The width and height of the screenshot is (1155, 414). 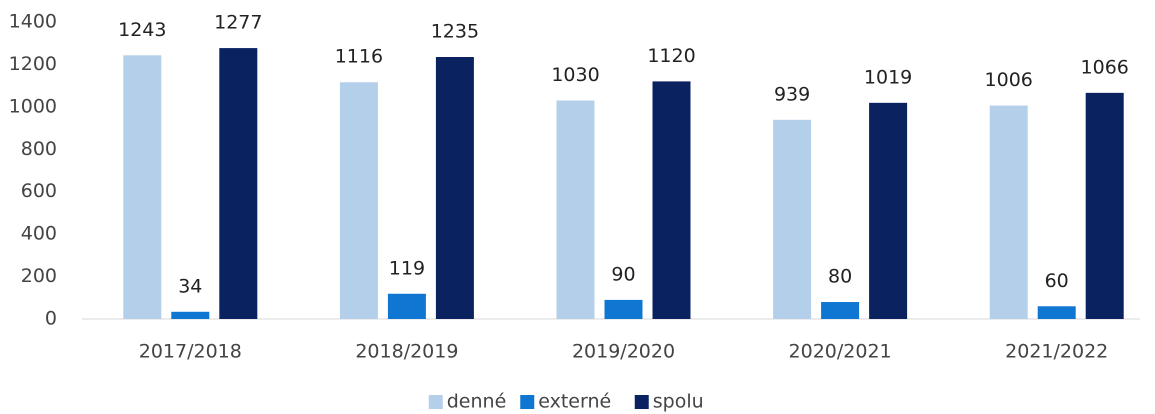 What do you see at coordinates (190, 286) in the screenshot?
I see `value-label: 34` at bounding box center [190, 286].